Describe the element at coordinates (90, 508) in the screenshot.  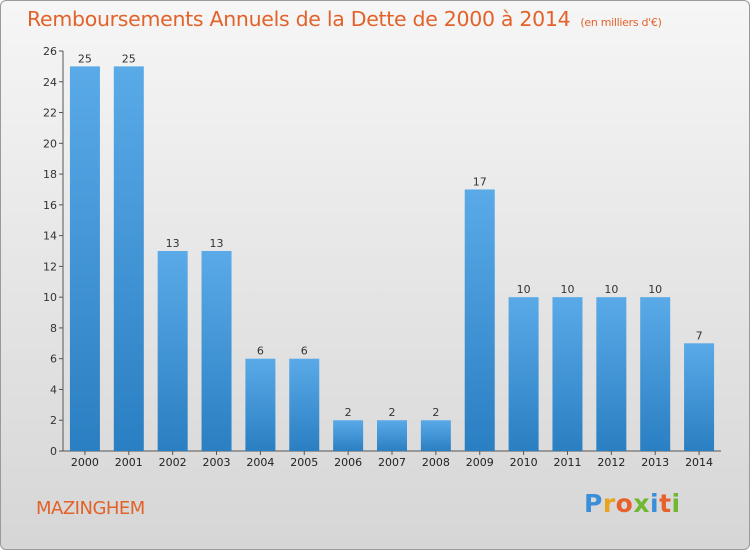
I see `location-name: MAZINGHEM` at that location.